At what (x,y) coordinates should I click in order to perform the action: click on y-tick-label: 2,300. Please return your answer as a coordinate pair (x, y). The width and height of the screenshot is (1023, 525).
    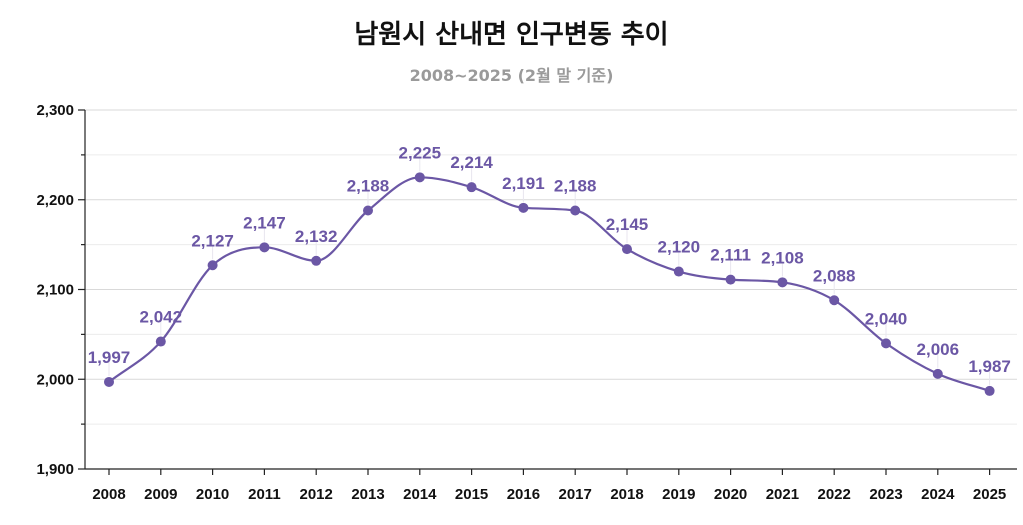
    Looking at the image, I should click on (55, 110).